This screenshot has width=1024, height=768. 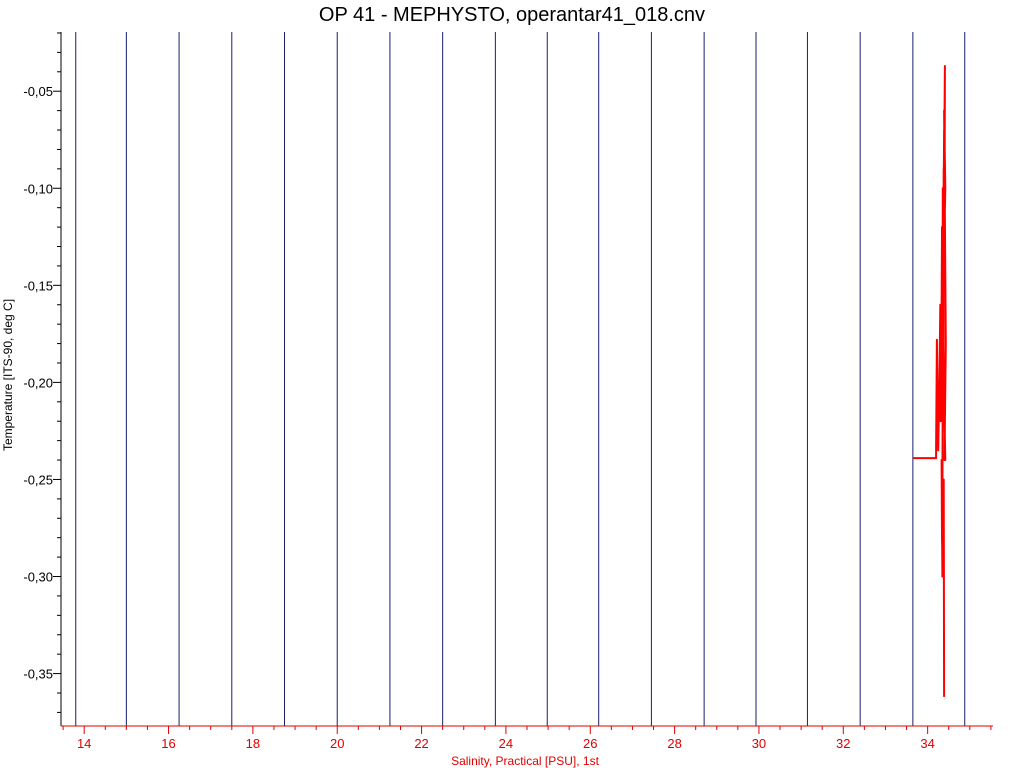 What do you see at coordinates (590, 743) in the screenshot?
I see `x-tick-label: 26` at bounding box center [590, 743].